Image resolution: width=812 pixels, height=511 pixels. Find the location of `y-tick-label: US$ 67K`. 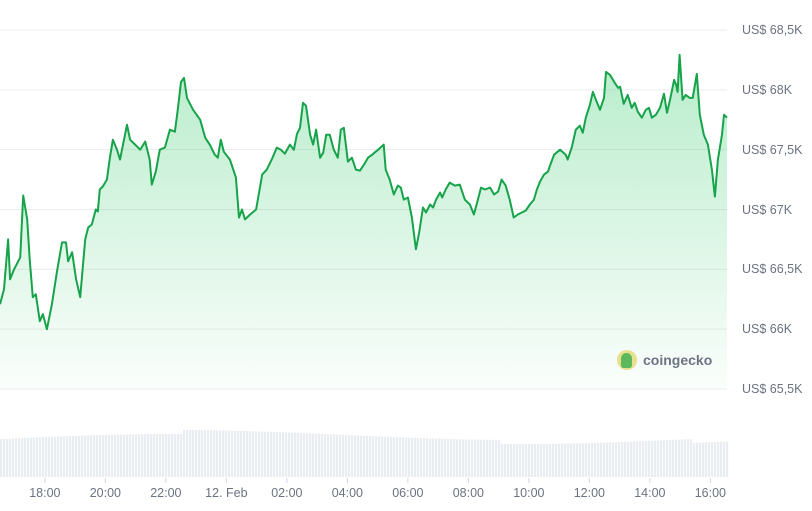

y-tick-label: US$ 67K is located at coordinates (767, 209).